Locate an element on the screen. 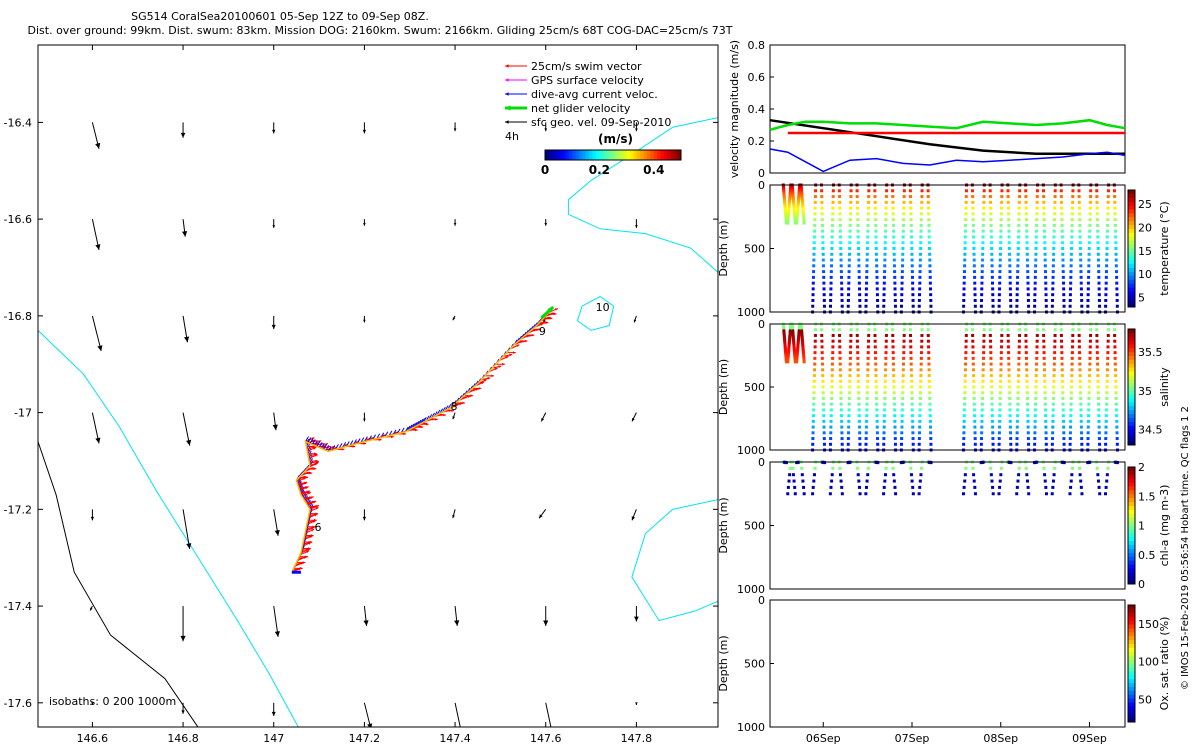 The image size is (1200, 750). colorbar-tick-label: 0.2 is located at coordinates (599, 170).